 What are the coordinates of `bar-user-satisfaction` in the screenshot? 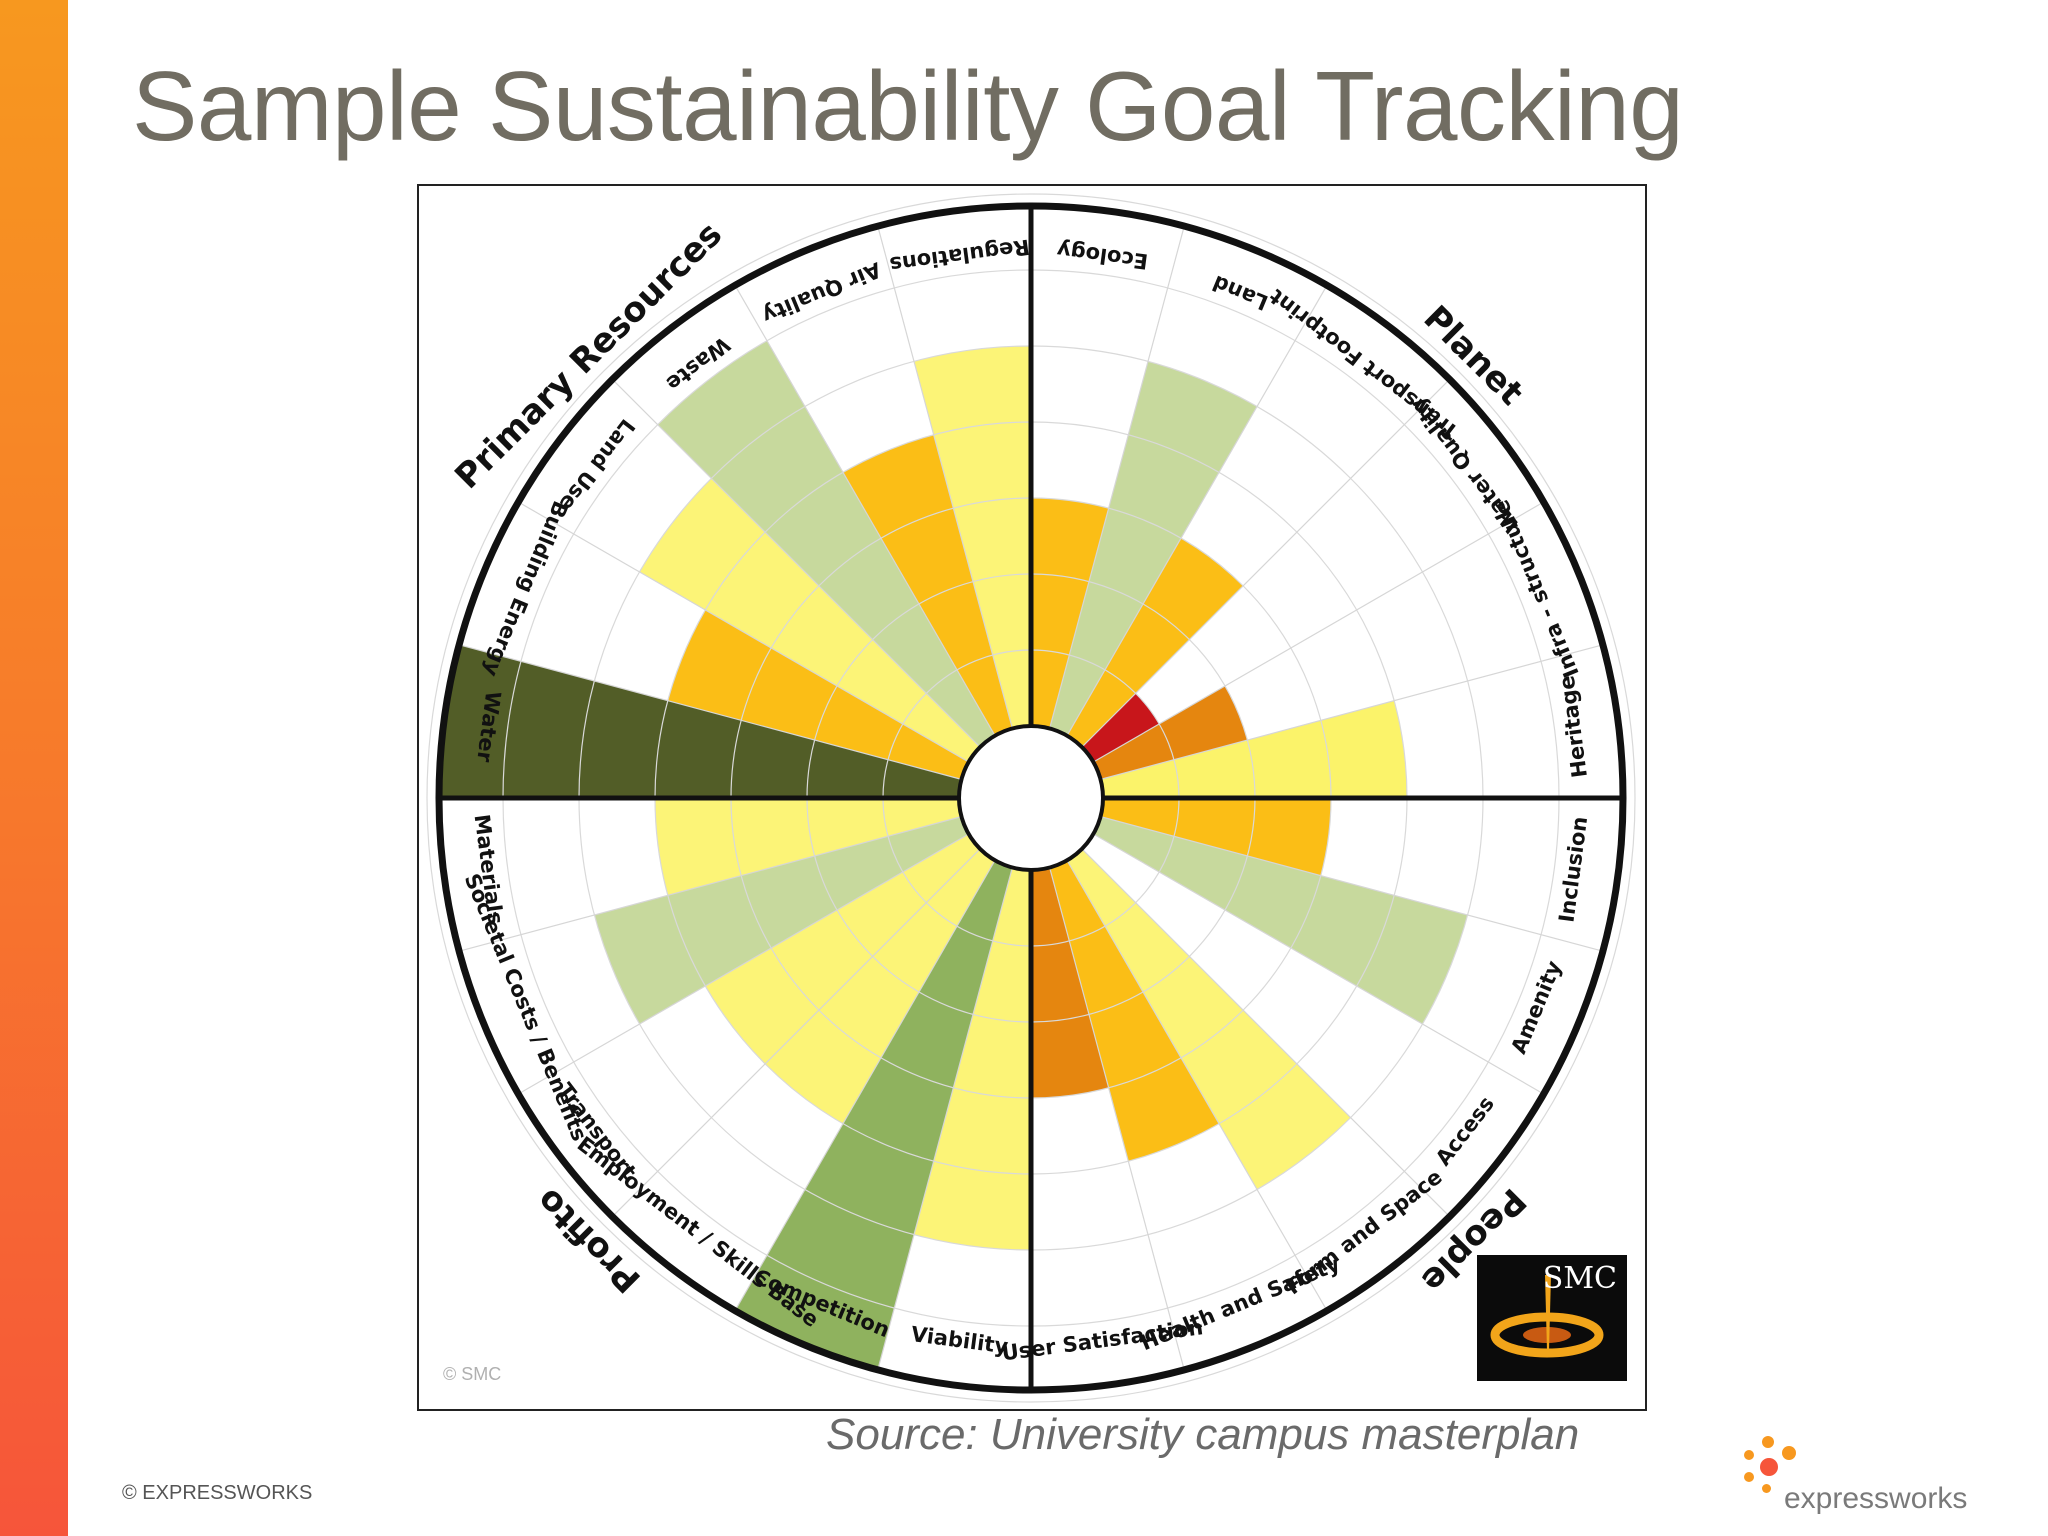 It's located at (1070, 982).